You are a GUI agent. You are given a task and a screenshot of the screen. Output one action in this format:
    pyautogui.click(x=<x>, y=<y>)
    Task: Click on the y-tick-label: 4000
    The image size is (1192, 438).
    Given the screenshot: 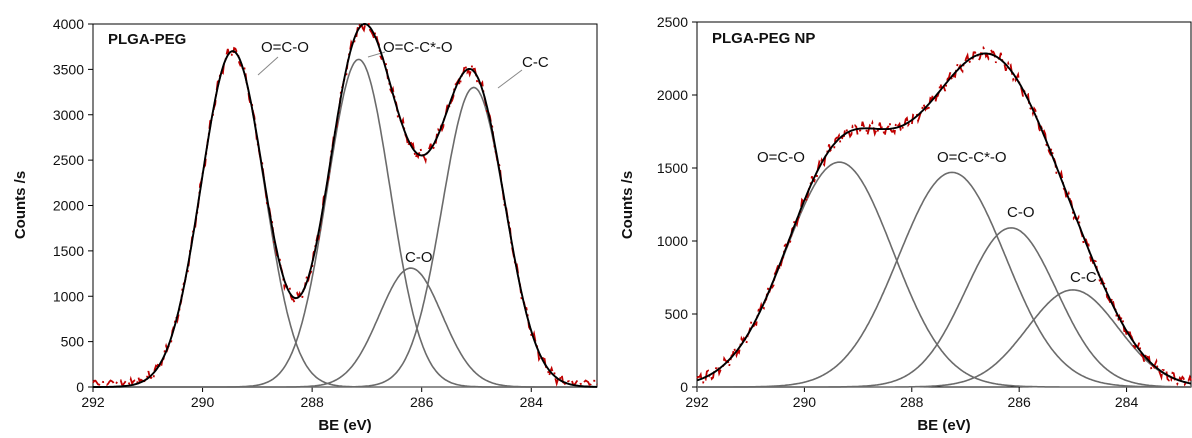 What is the action you would take?
    pyautogui.click(x=68, y=24)
    